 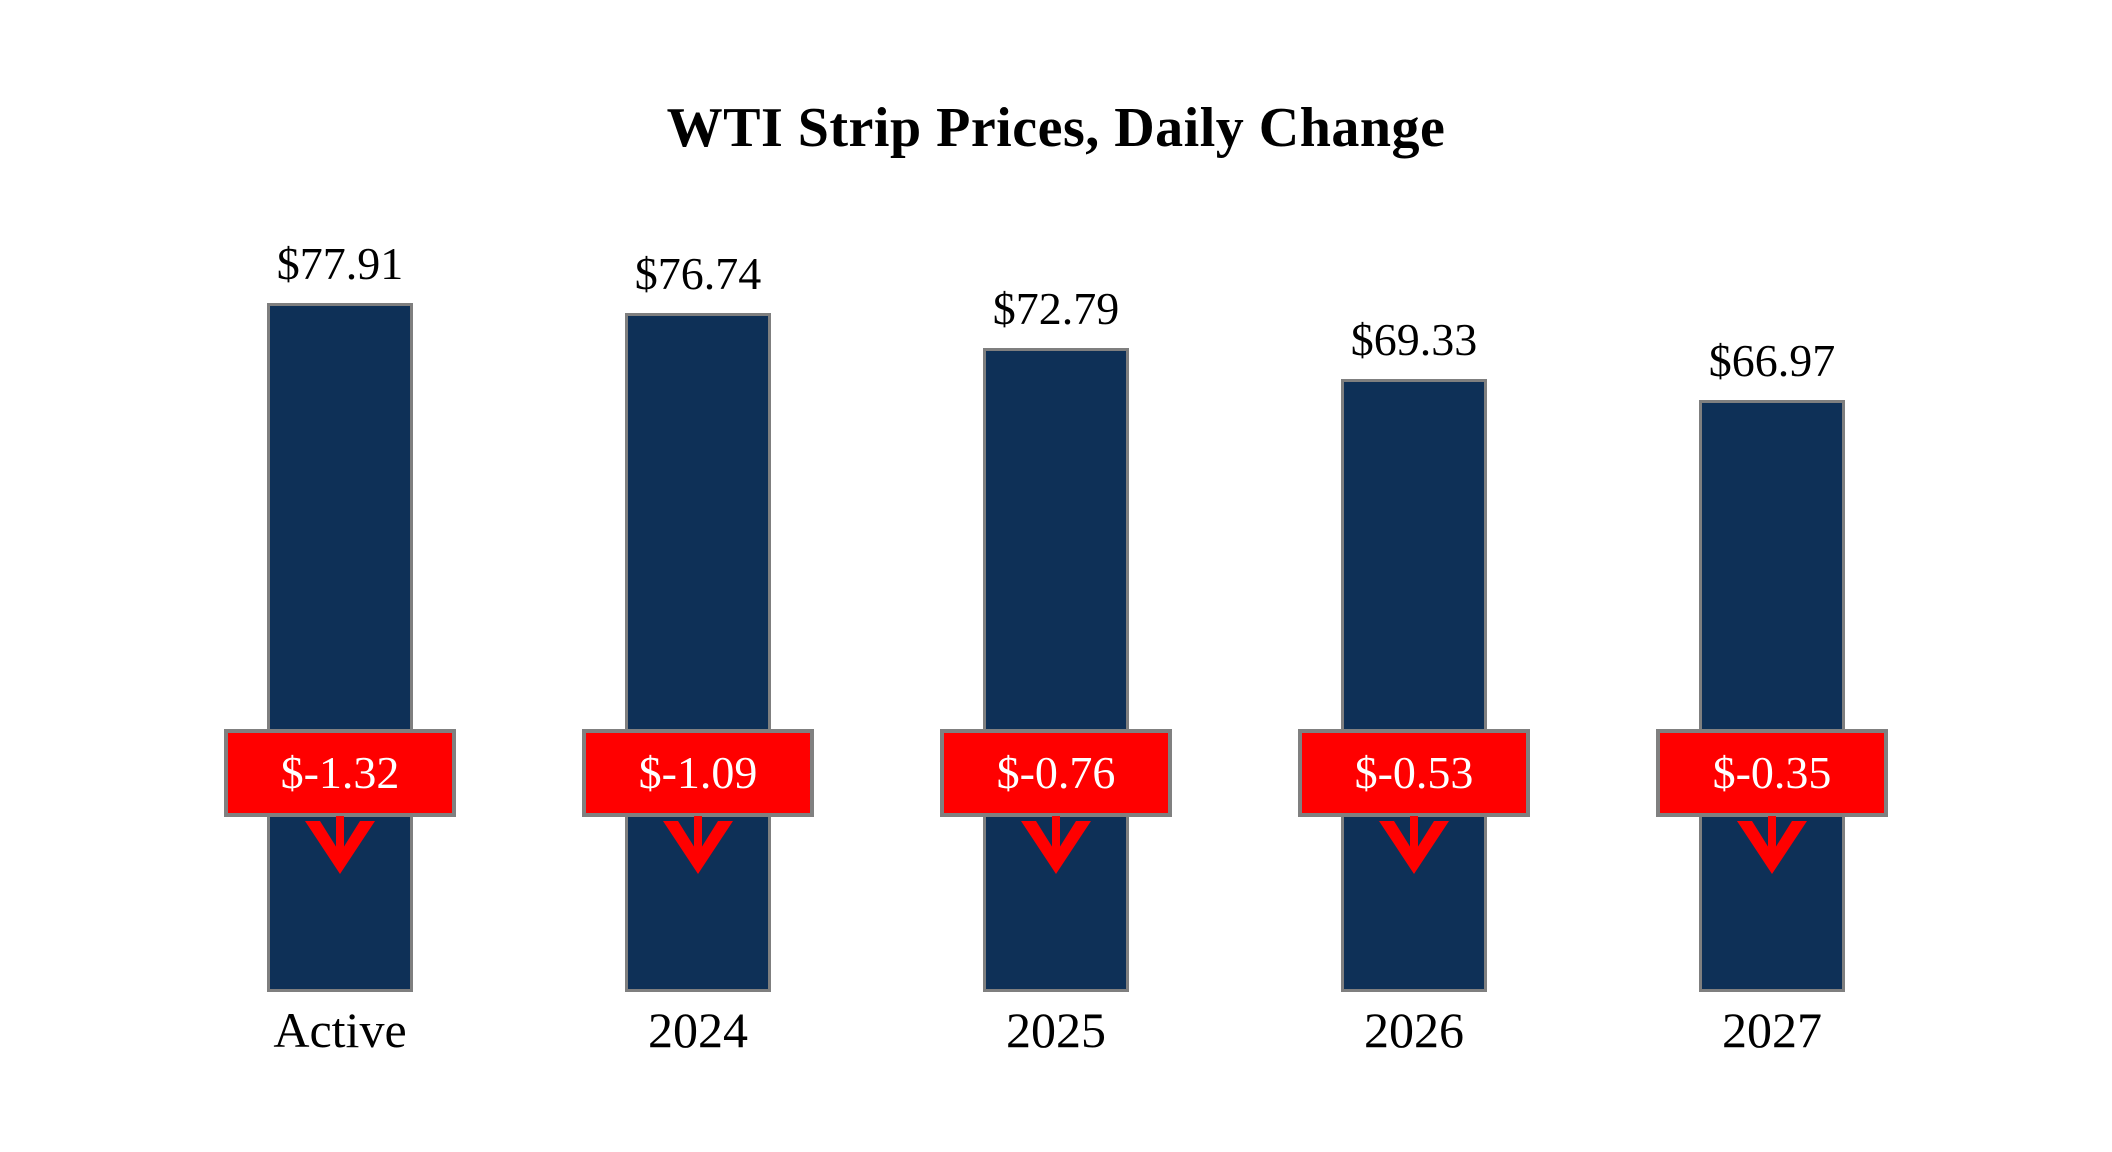 What do you see at coordinates (698, 273) in the screenshot?
I see `price-label: $76.74` at bounding box center [698, 273].